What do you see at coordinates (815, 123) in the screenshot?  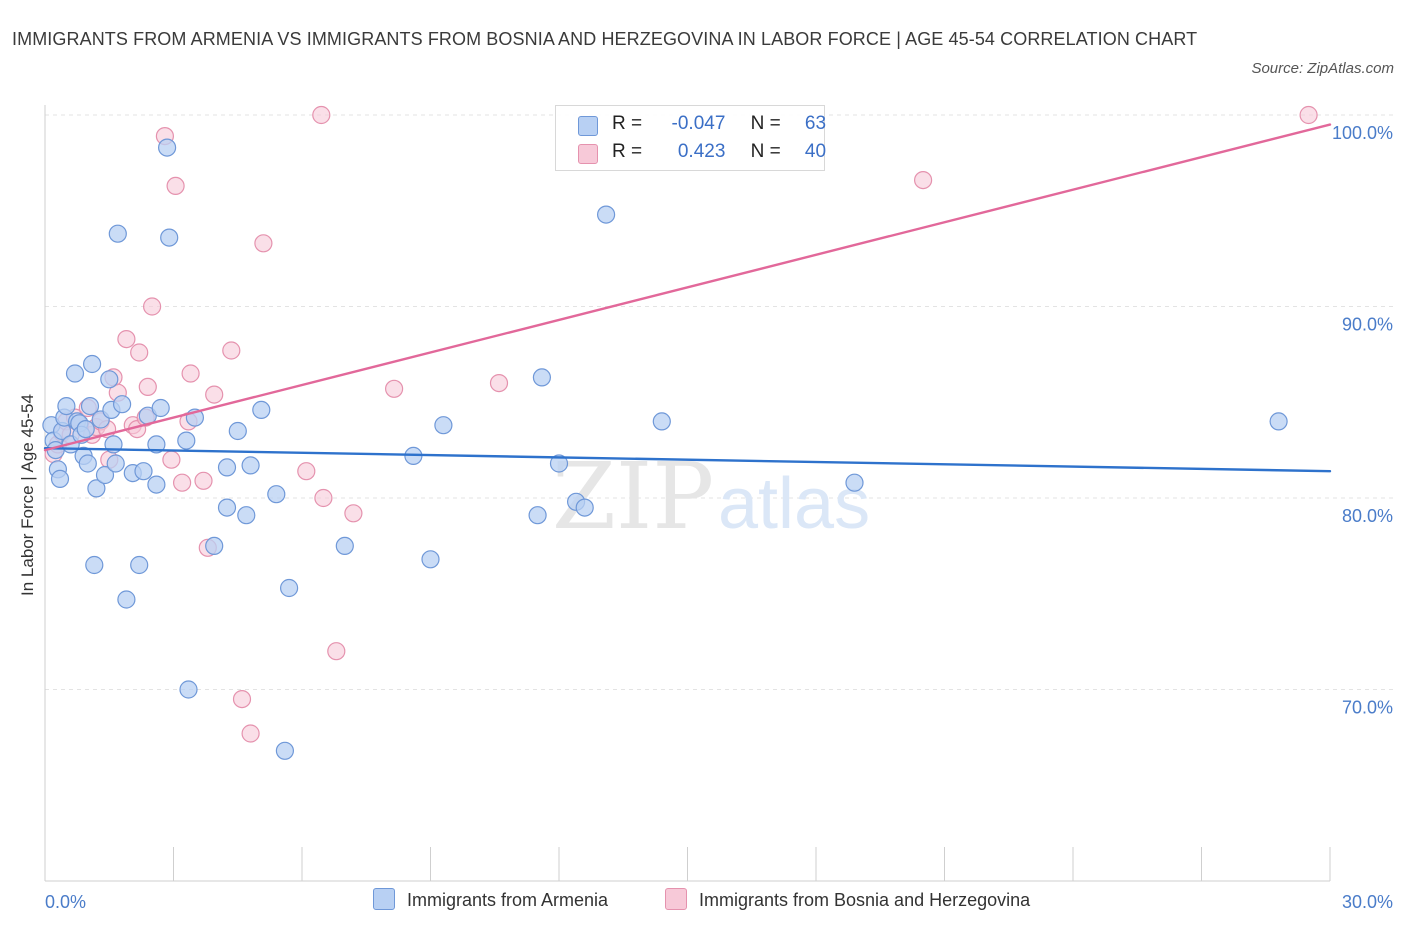 I see `legend-n-value: 63` at bounding box center [815, 123].